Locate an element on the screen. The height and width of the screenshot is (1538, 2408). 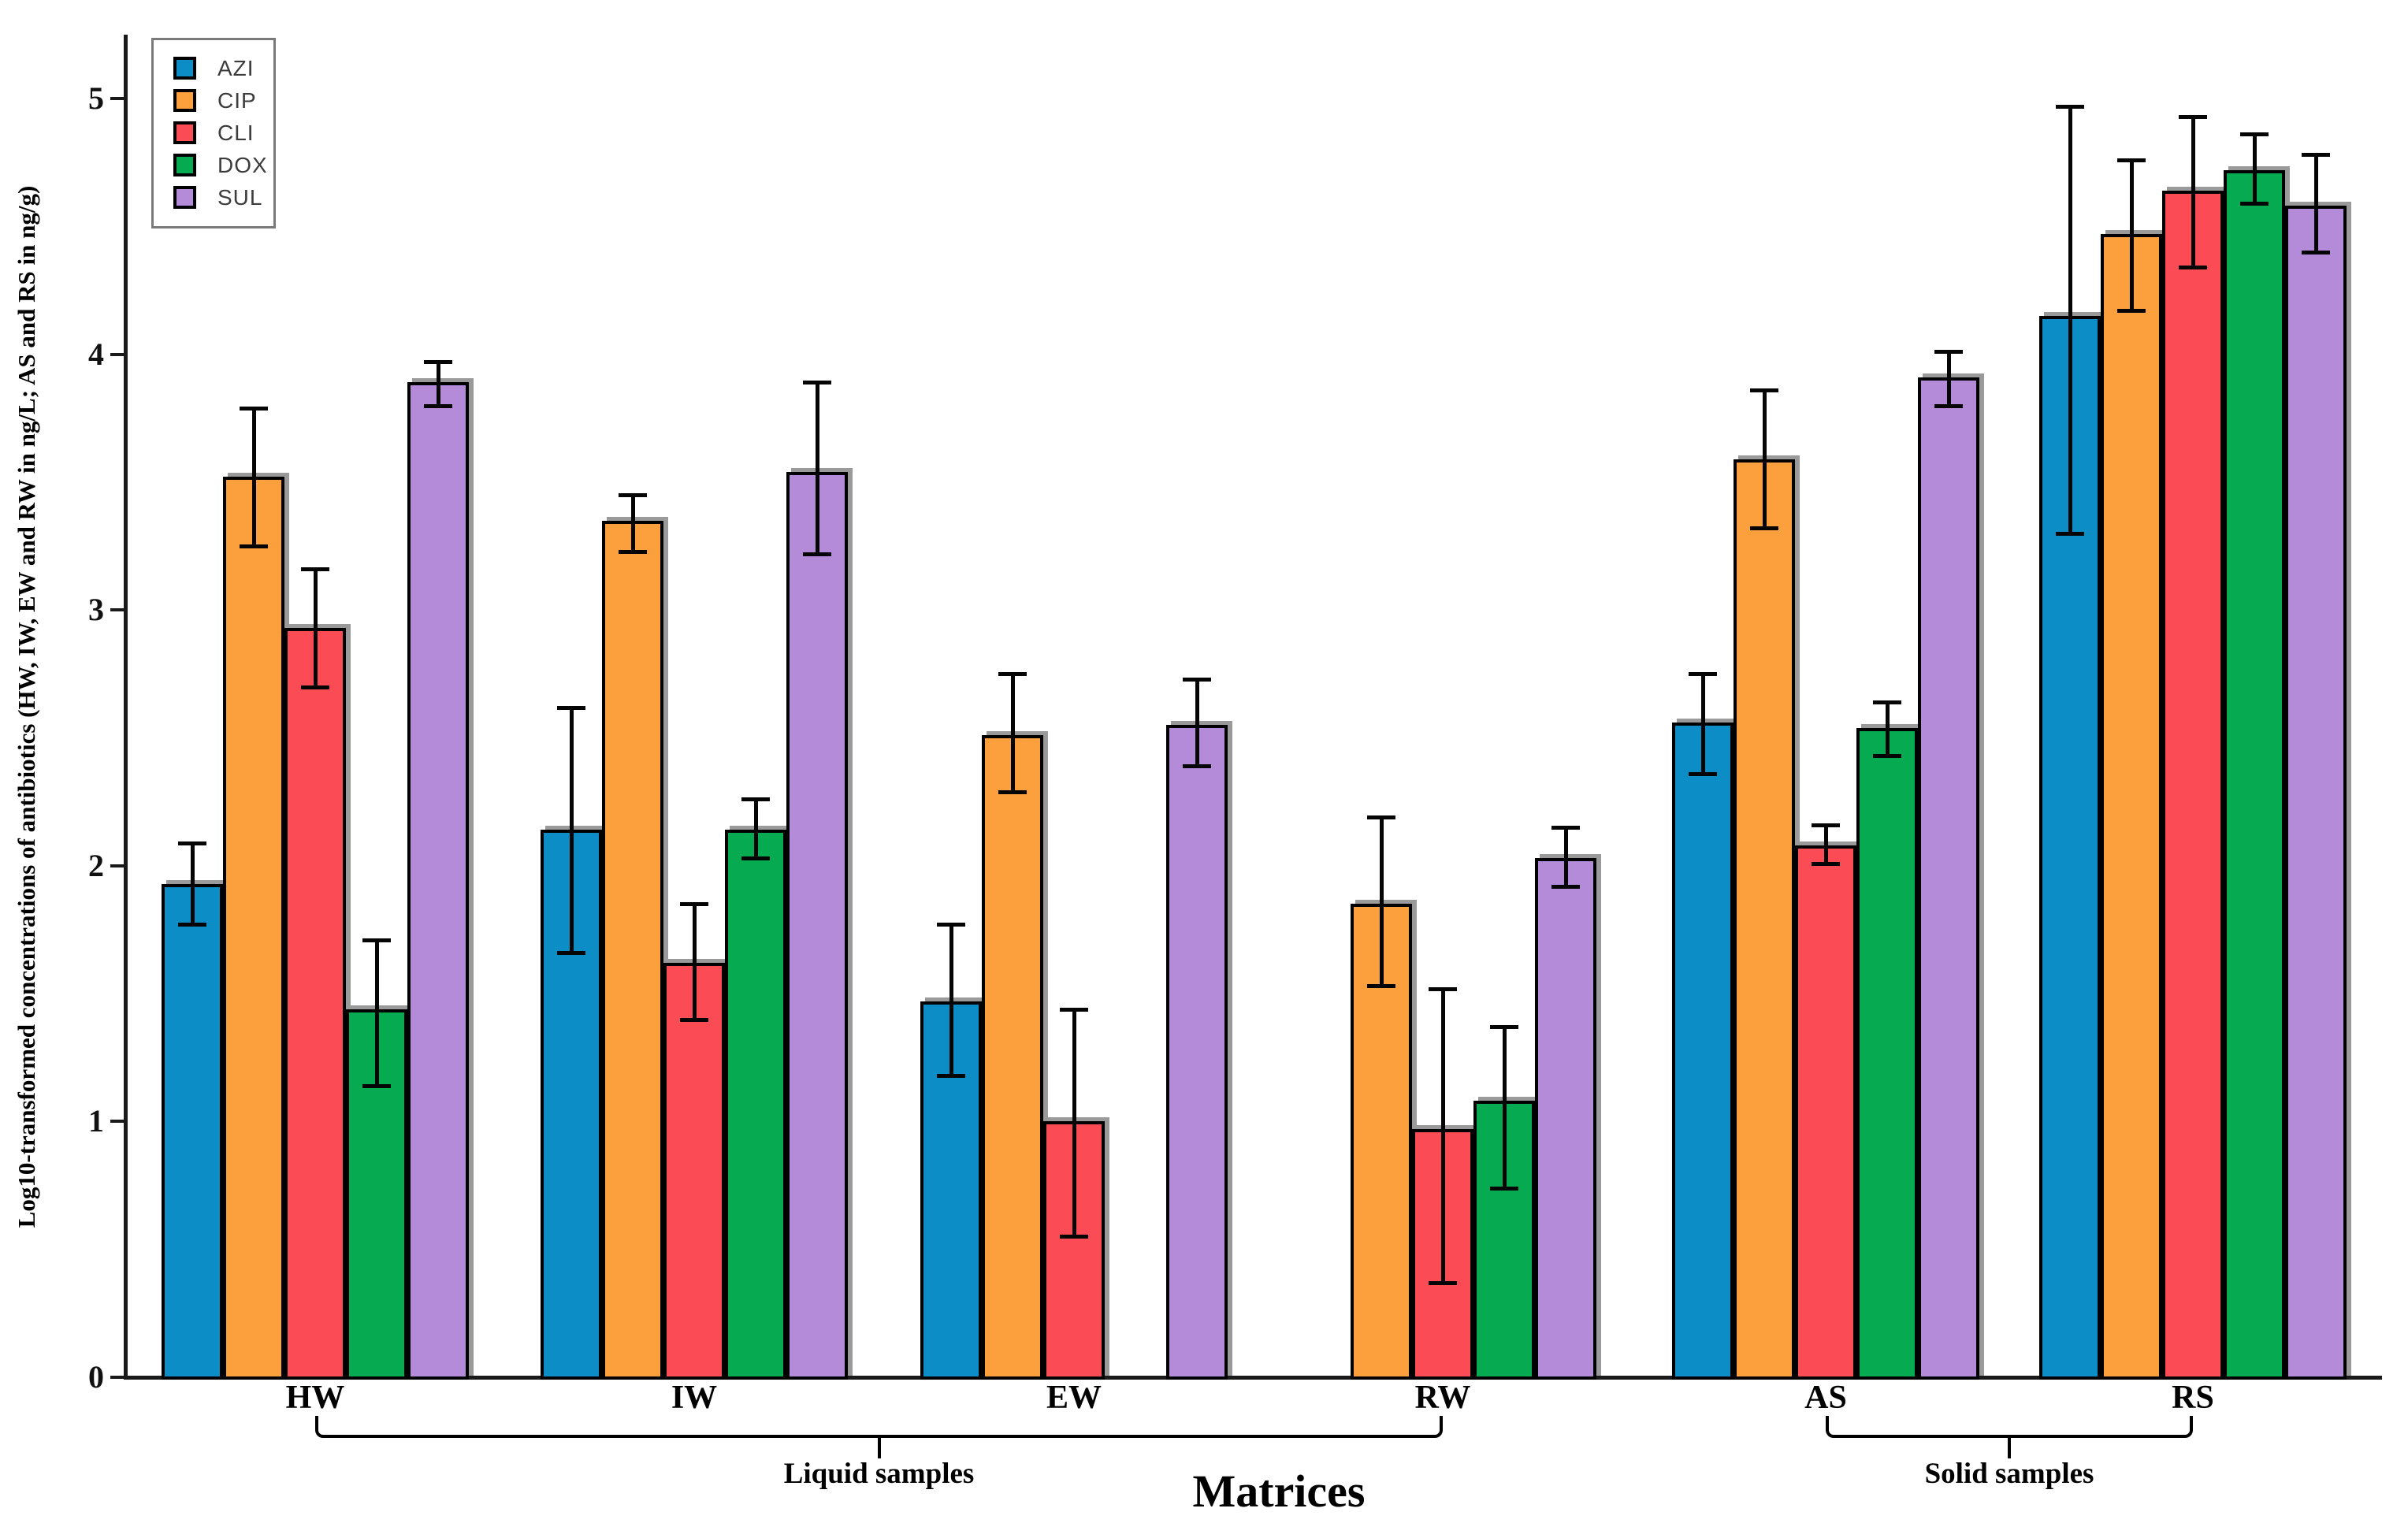
error-cap-top-SUL-EW is located at coordinates (1197, 679).